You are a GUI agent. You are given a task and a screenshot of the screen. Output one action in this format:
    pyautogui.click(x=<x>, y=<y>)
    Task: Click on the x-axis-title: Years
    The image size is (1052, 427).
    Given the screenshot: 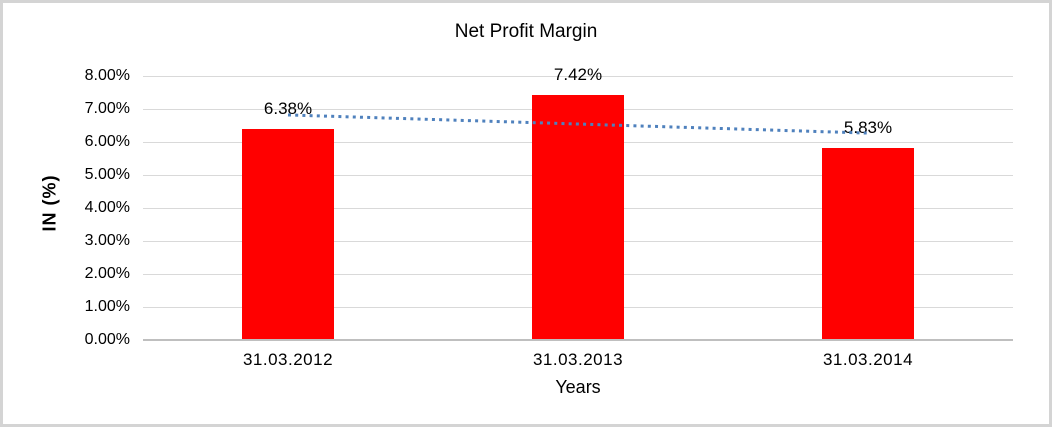 What is the action you would take?
    pyautogui.click(x=578, y=387)
    